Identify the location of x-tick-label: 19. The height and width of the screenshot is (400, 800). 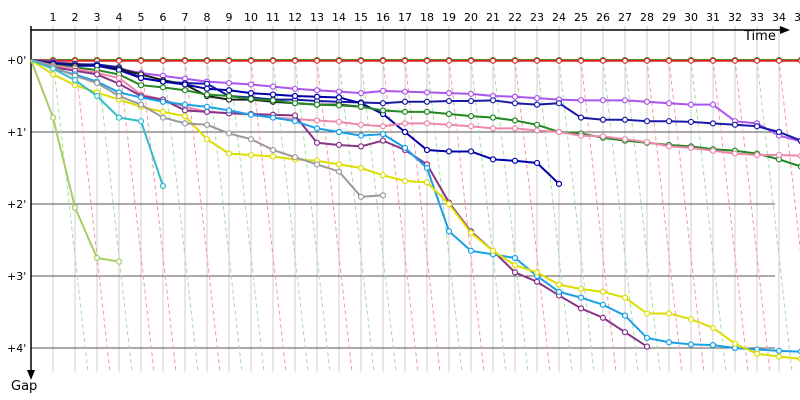
(449, 17).